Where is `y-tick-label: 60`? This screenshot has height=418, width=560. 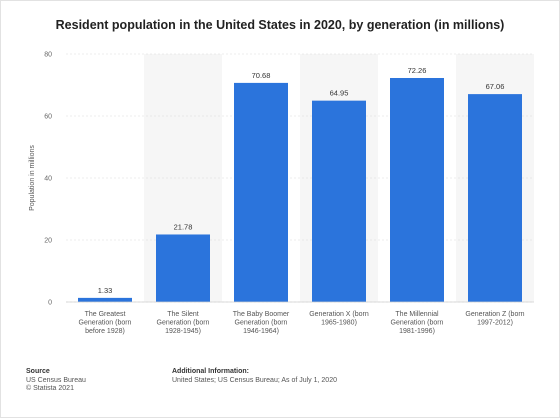 y-tick-label: 60 is located at coordinates (48, 117).